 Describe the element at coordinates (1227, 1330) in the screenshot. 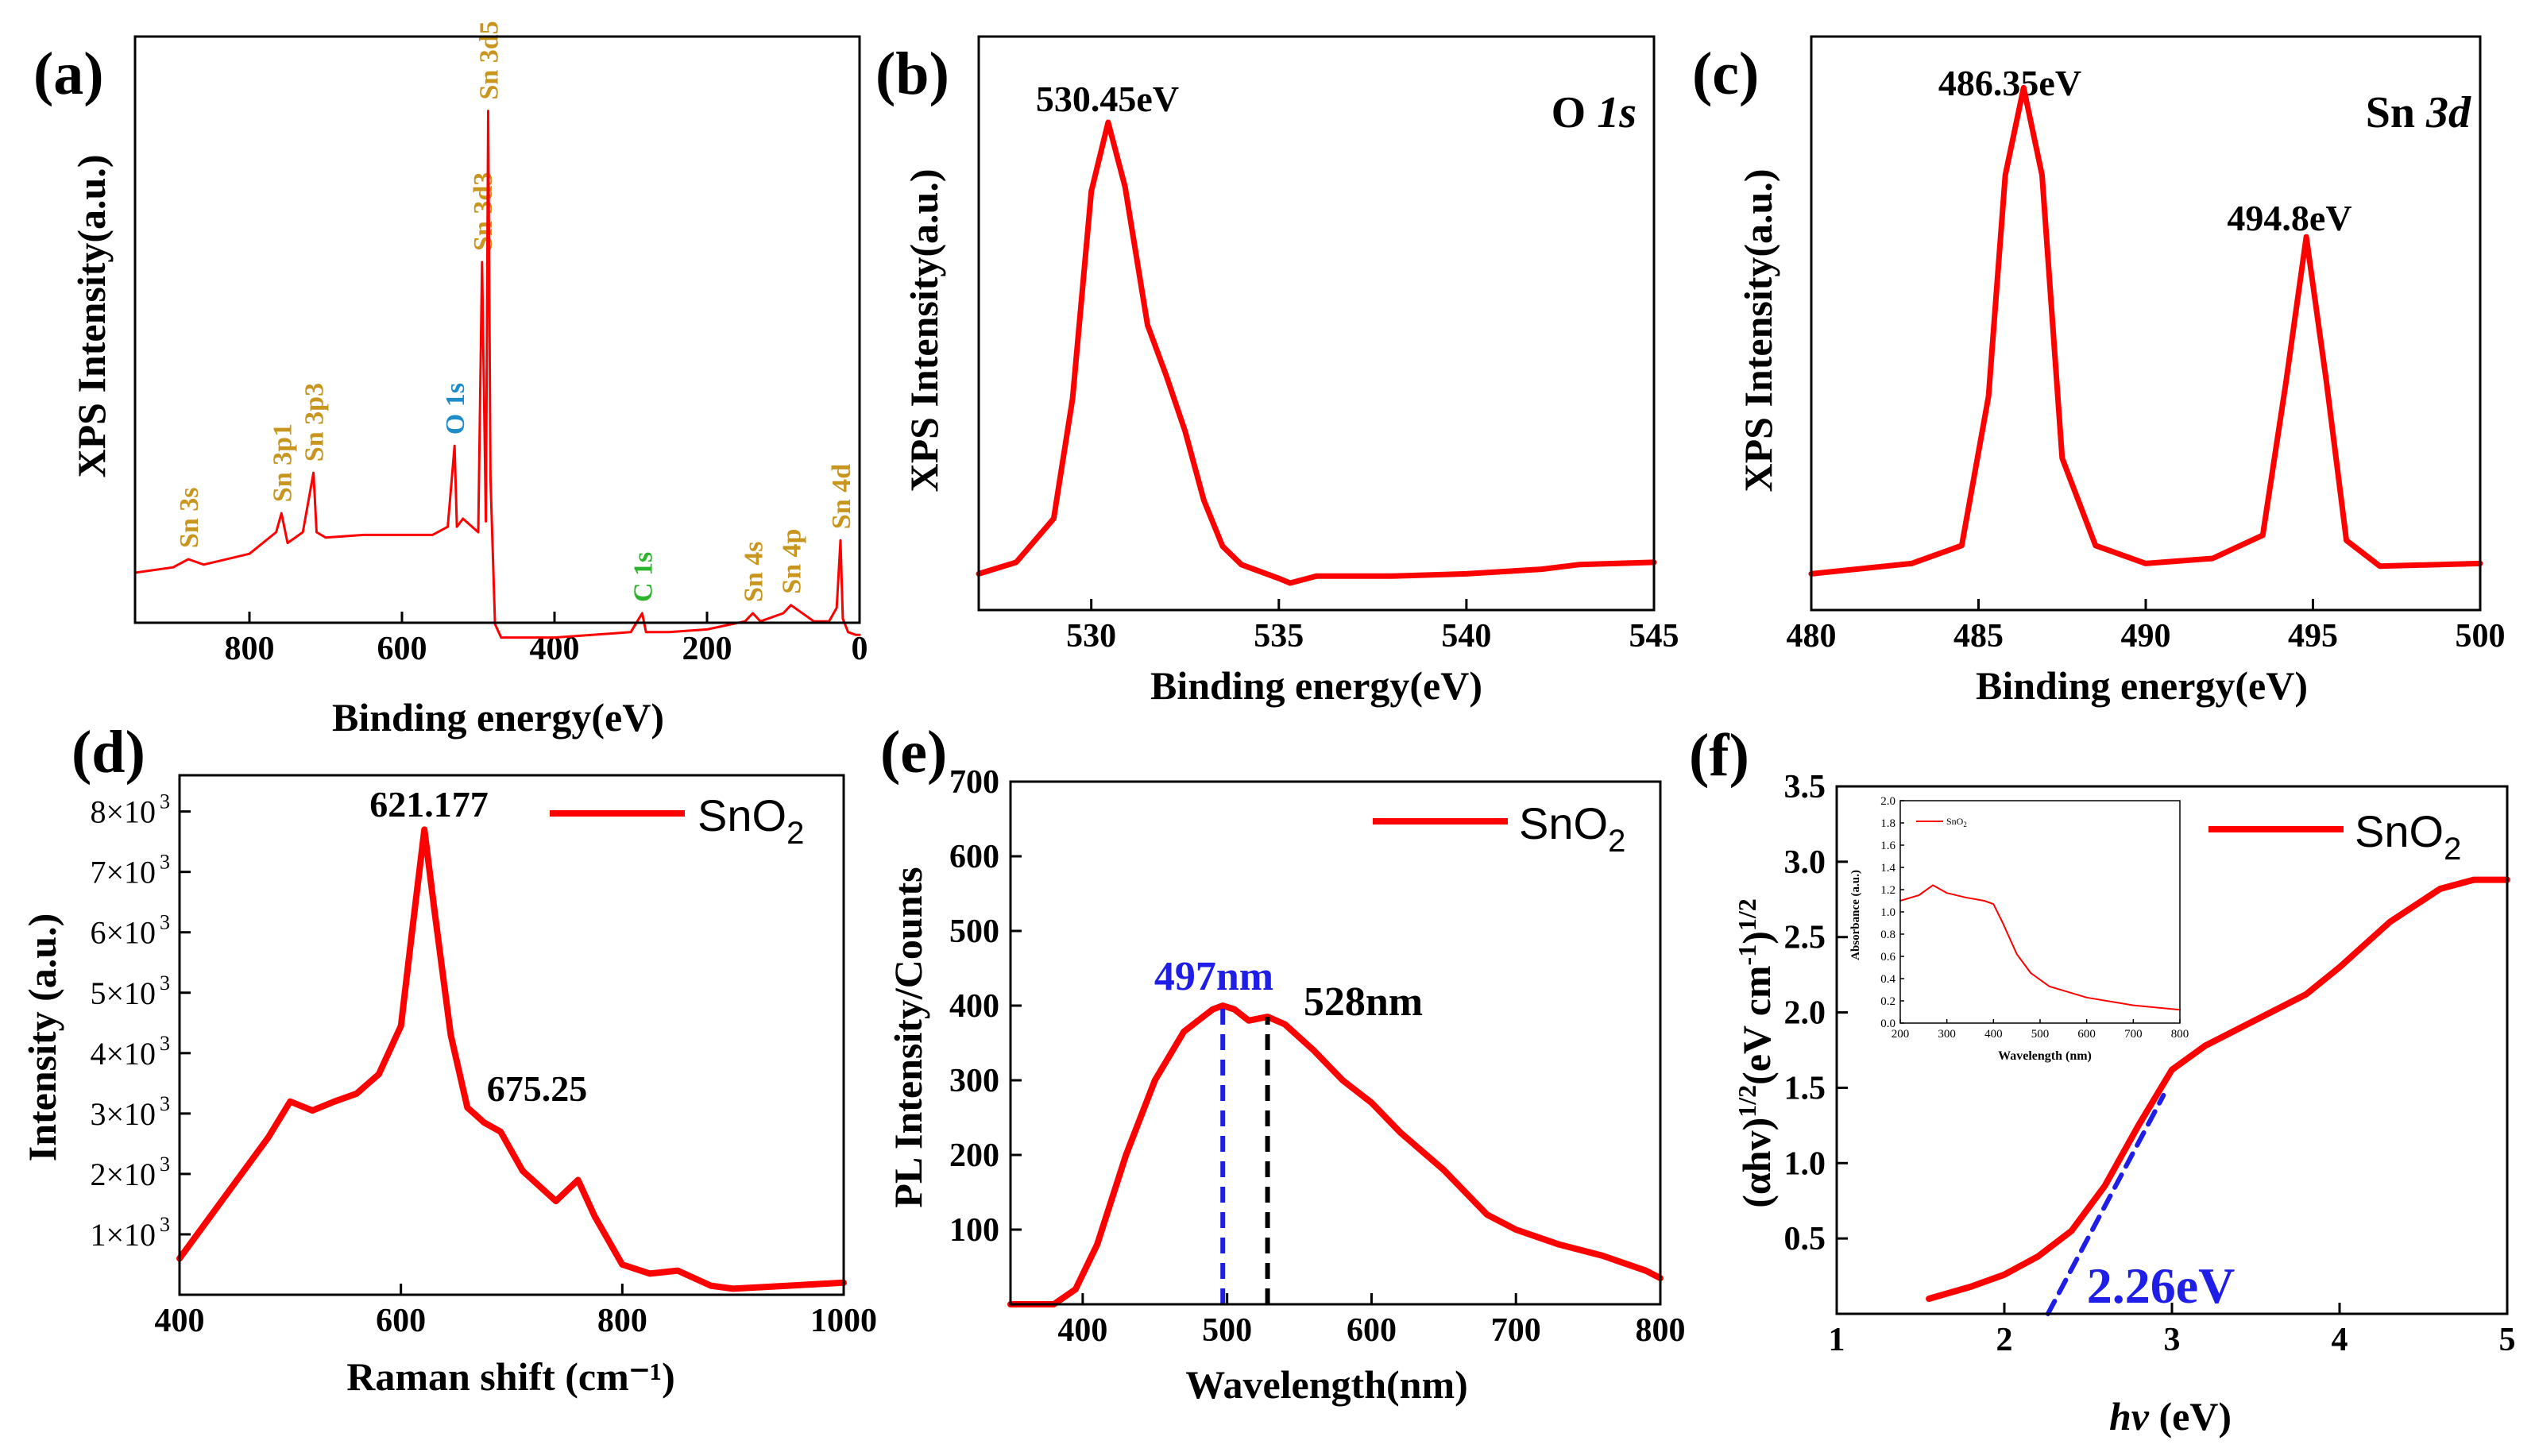

I see `panel-e-xtick-label: 500` at that location.